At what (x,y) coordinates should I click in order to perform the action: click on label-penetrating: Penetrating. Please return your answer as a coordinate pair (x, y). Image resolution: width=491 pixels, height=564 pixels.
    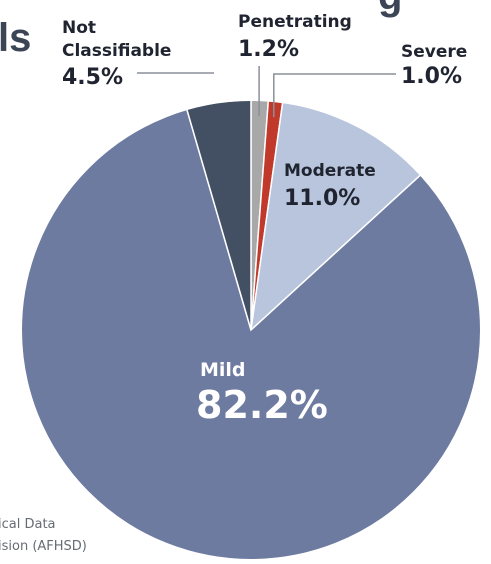
    Looking at the image, I should click on (295, 22).